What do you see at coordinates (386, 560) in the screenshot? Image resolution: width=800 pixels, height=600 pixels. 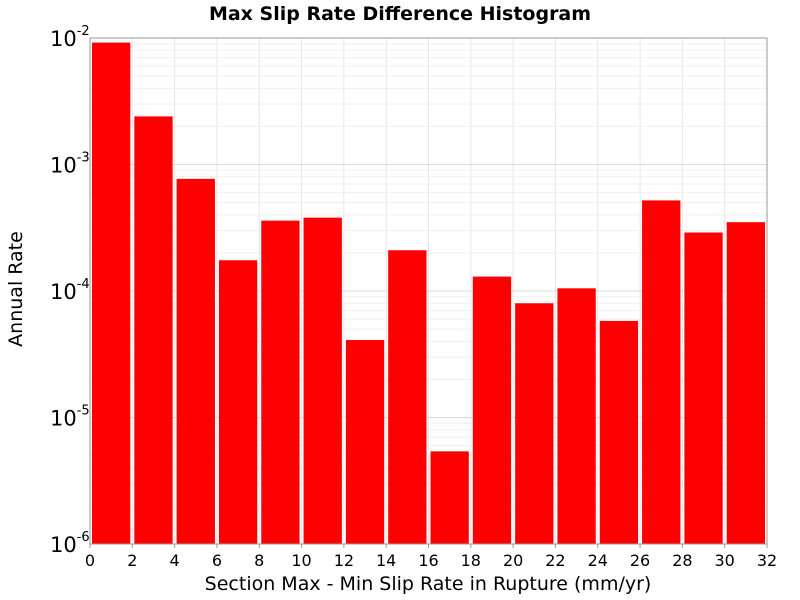 I see `x-tick-label: 14` at bounding box center [386, 560].